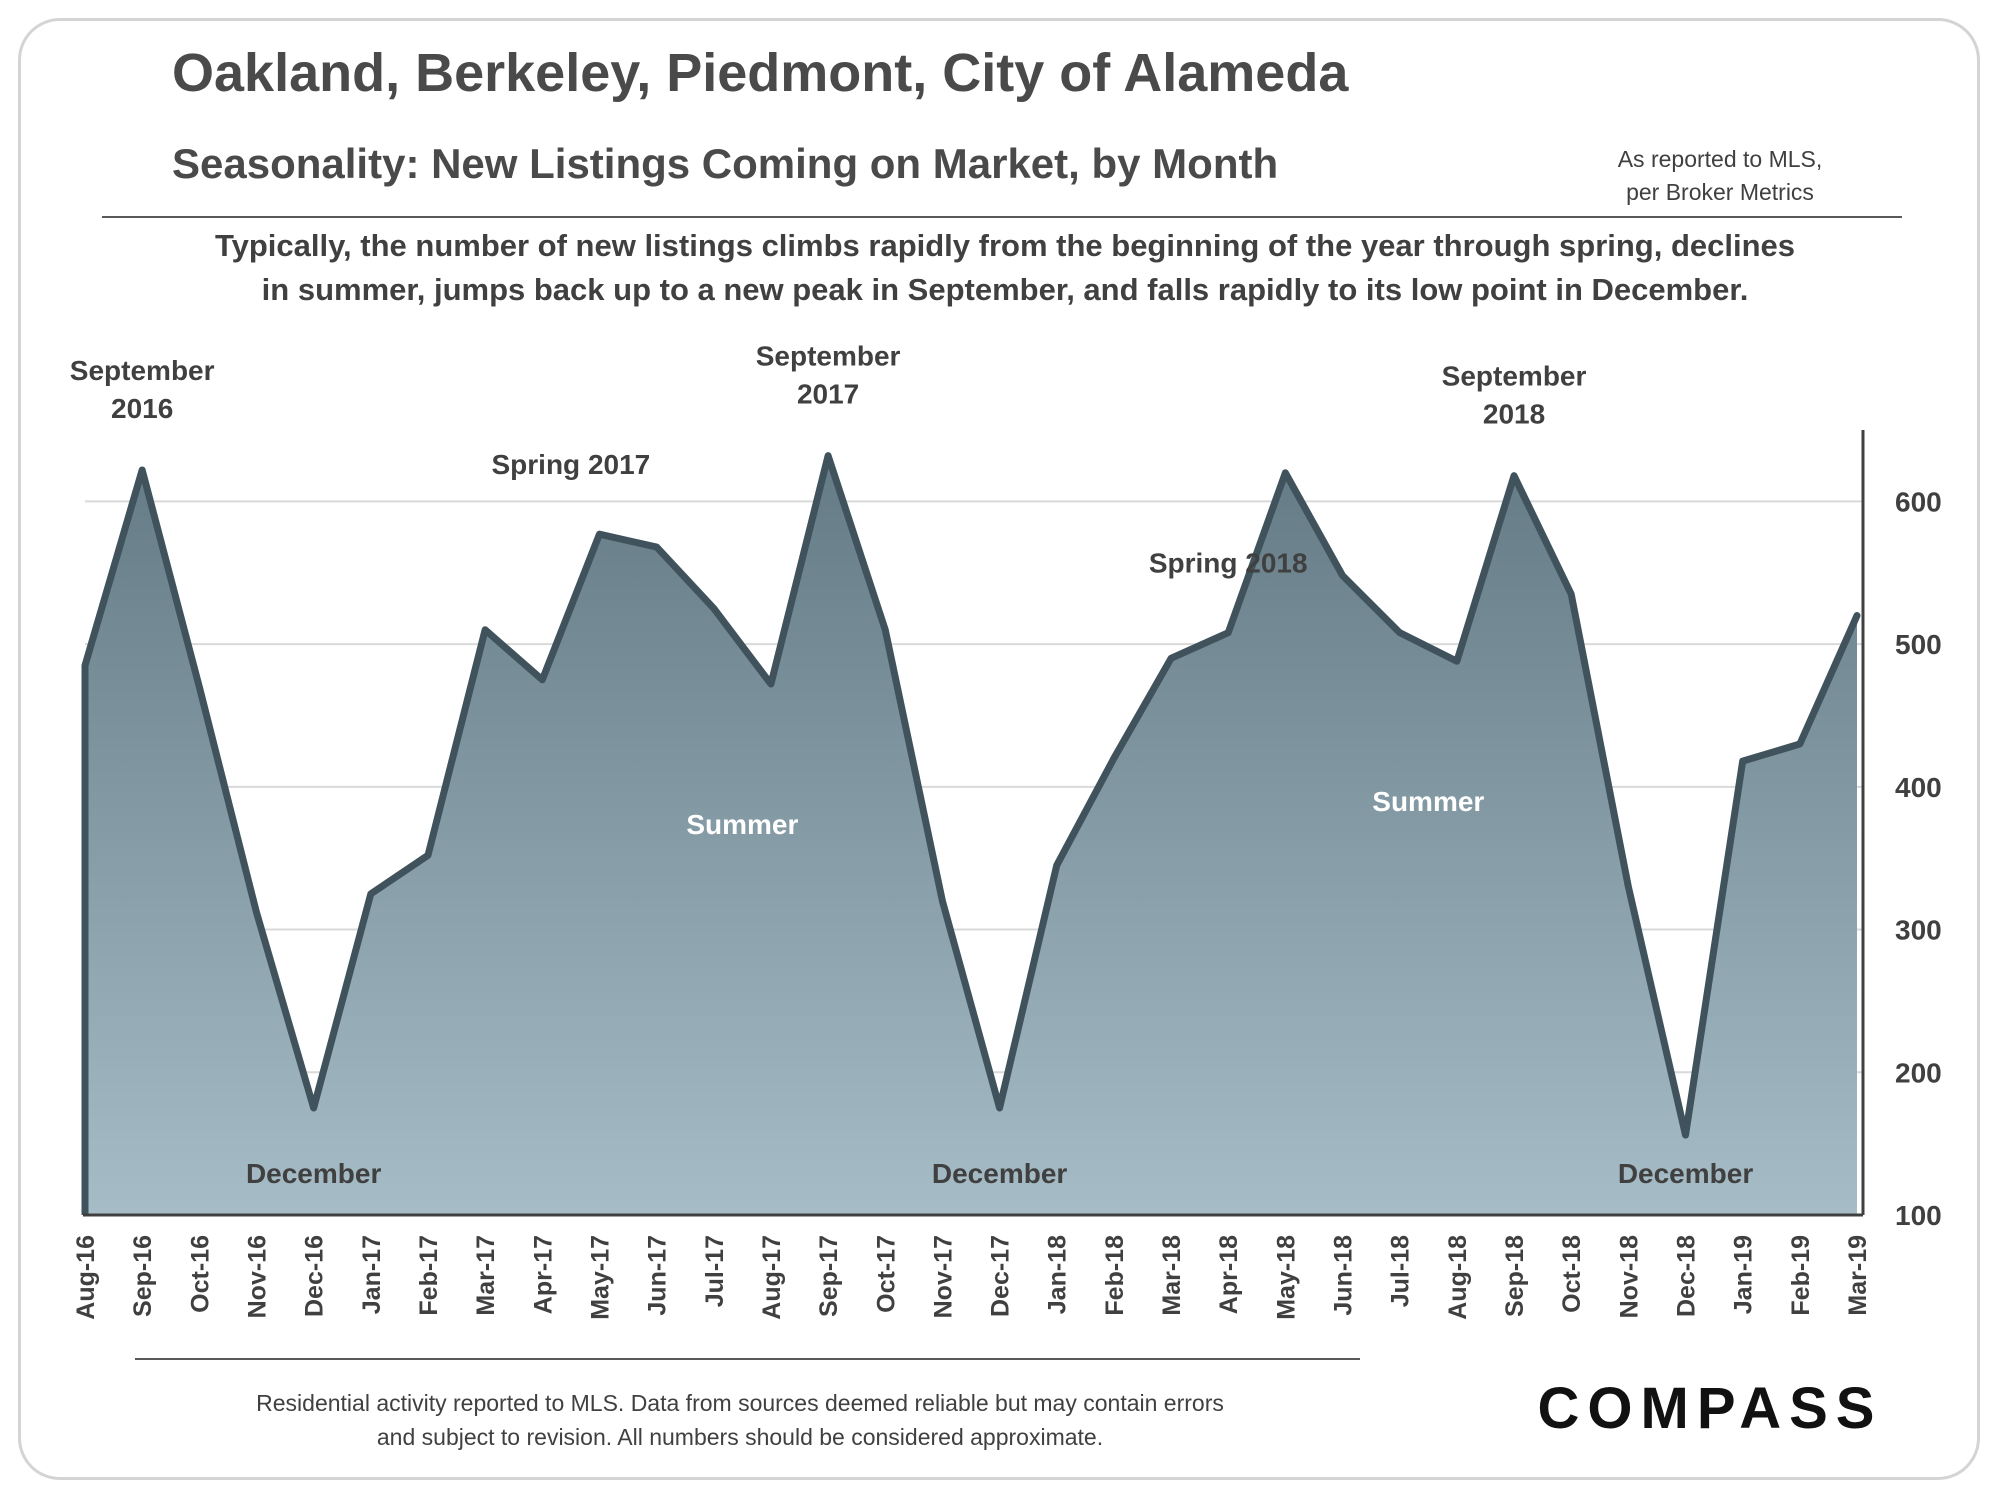 Image resolution: width=2000 pixels, height=1500 pixels. Describe the element at coordinates (543, 1274) in the screenshot. I see `x-tick-label-Apr-17: Apr-17` at that location.